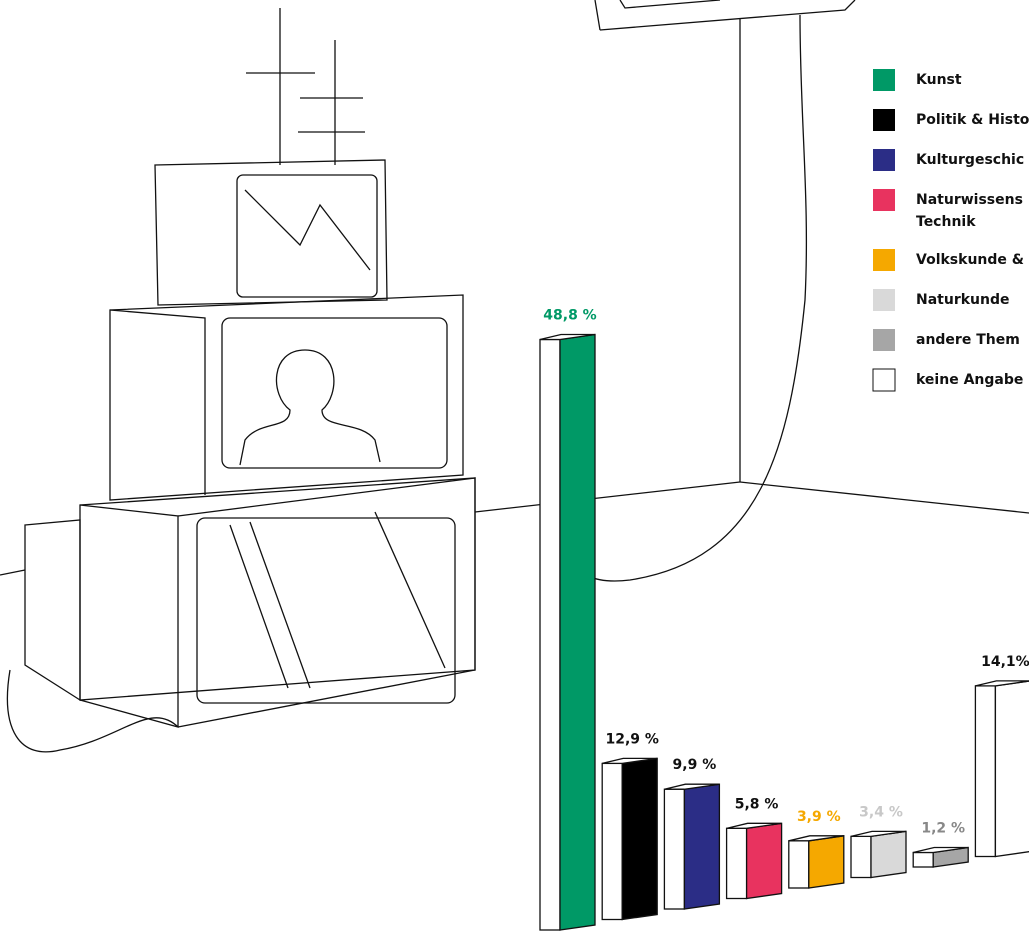  What do you see at coordinates (969, 380) in the screenshot?
I see `legend-label: keine Angabe` at bounding box center [969, 380].